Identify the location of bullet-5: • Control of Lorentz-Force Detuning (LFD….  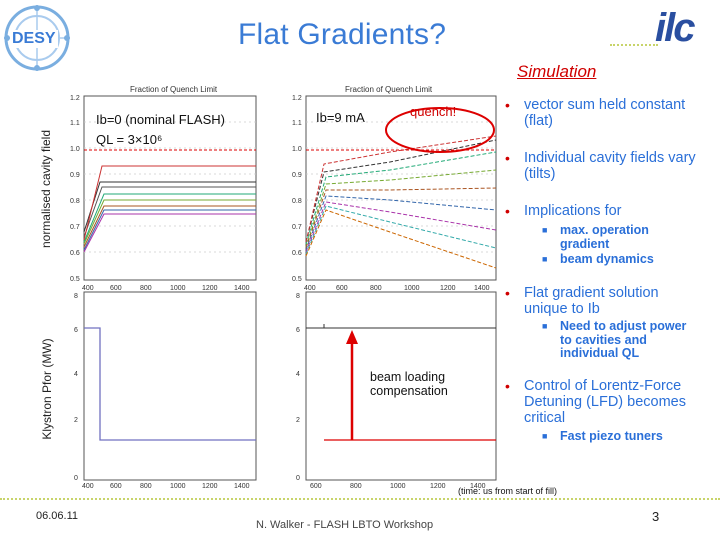
(604, 402).